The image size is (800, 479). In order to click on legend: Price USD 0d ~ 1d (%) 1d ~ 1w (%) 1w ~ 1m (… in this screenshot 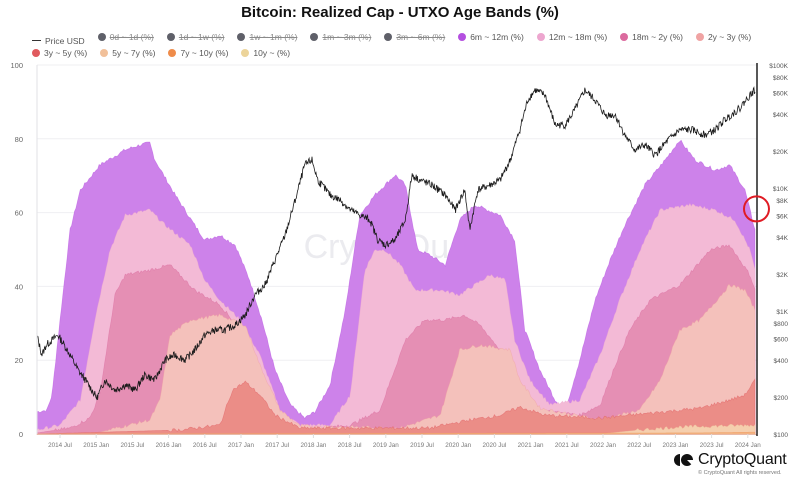, I will do `click(412, 45)`.